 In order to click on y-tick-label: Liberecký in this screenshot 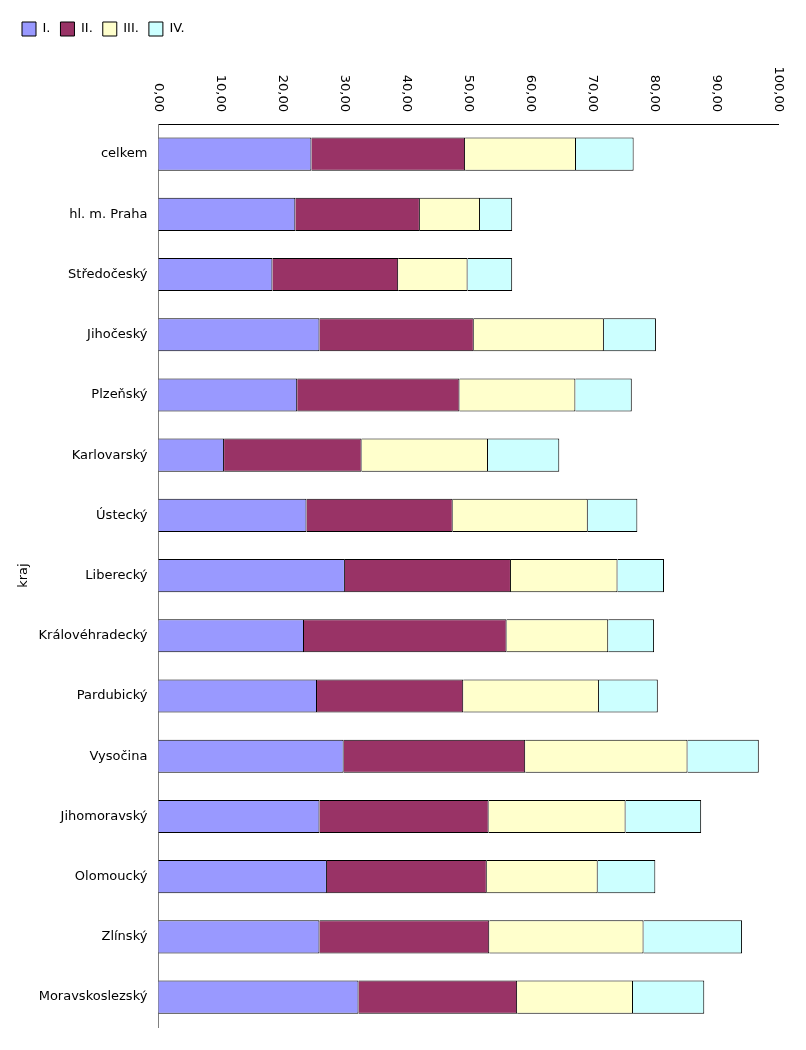, I will do `click(116, 574)`.